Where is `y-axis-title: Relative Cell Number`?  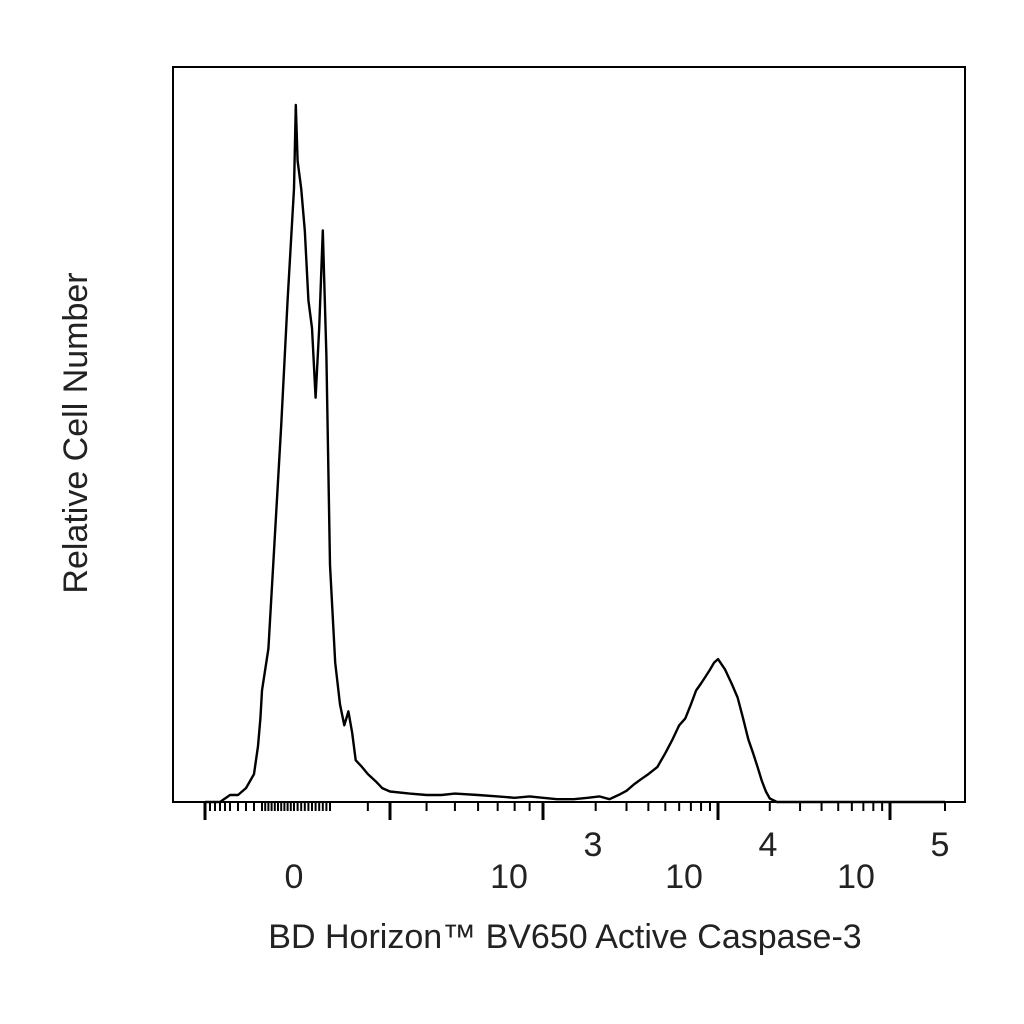 y-axis-title: Relative Cell Number is located at coordinates (76, 432).